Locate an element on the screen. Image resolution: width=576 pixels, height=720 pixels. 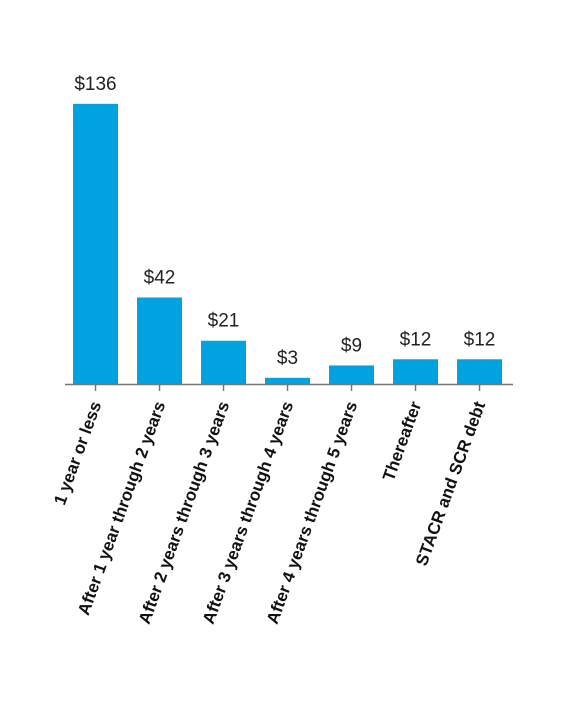
value-label: $9 is located at coordinates (351, 345).